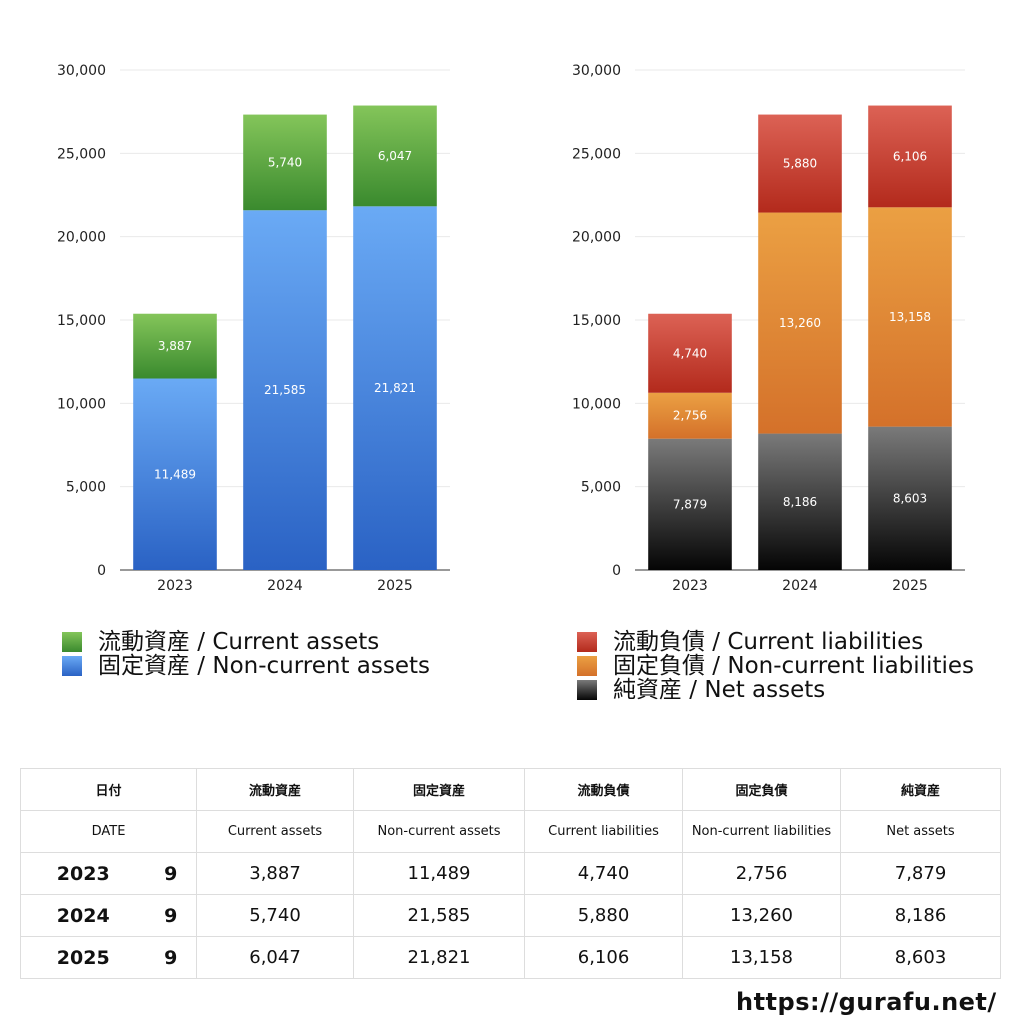 The image size is (1024, 1024). Describe the element at coordinates (921, 873) in the screenshot. I see `table-cell: 7,879` at that location.